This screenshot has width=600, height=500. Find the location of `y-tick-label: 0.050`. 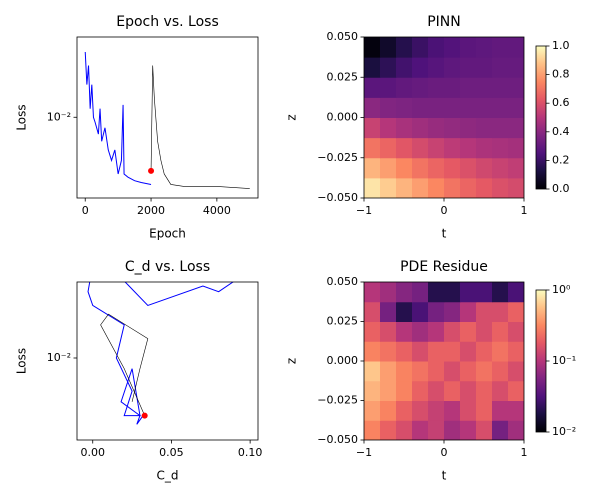

y-tick-label: 0.050 is located at coordinates (343, 36).